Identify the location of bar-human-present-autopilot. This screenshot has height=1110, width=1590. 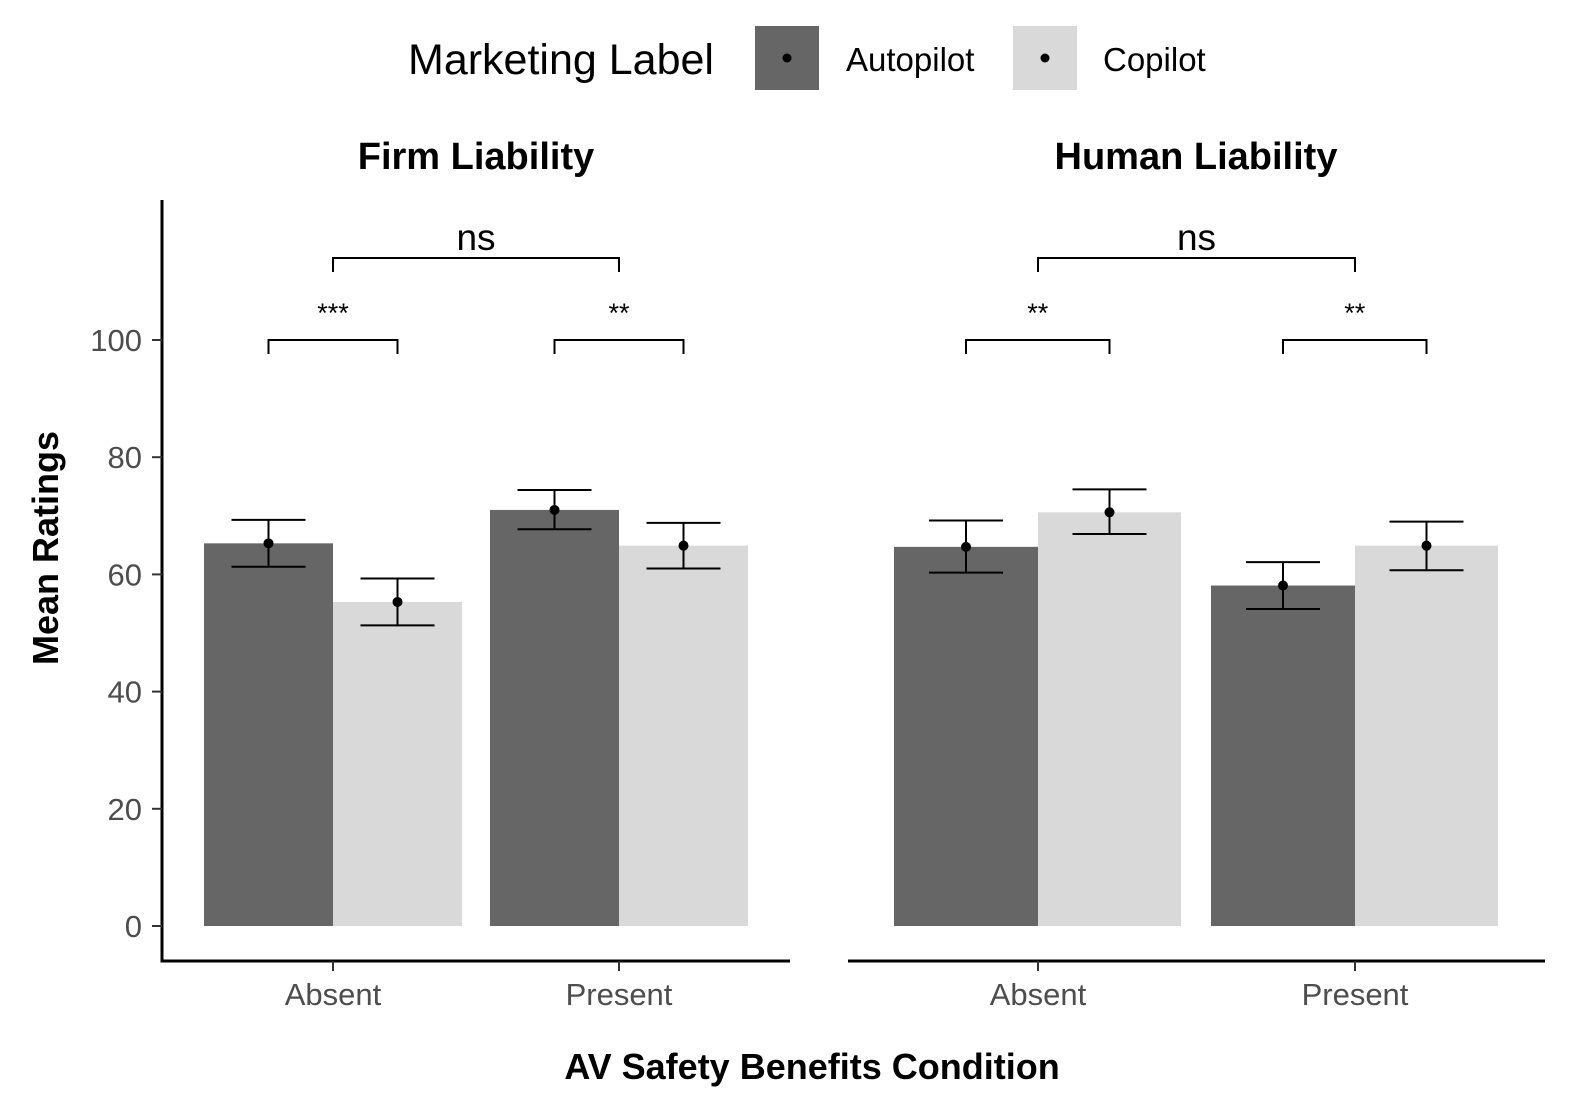
(1283, 755).